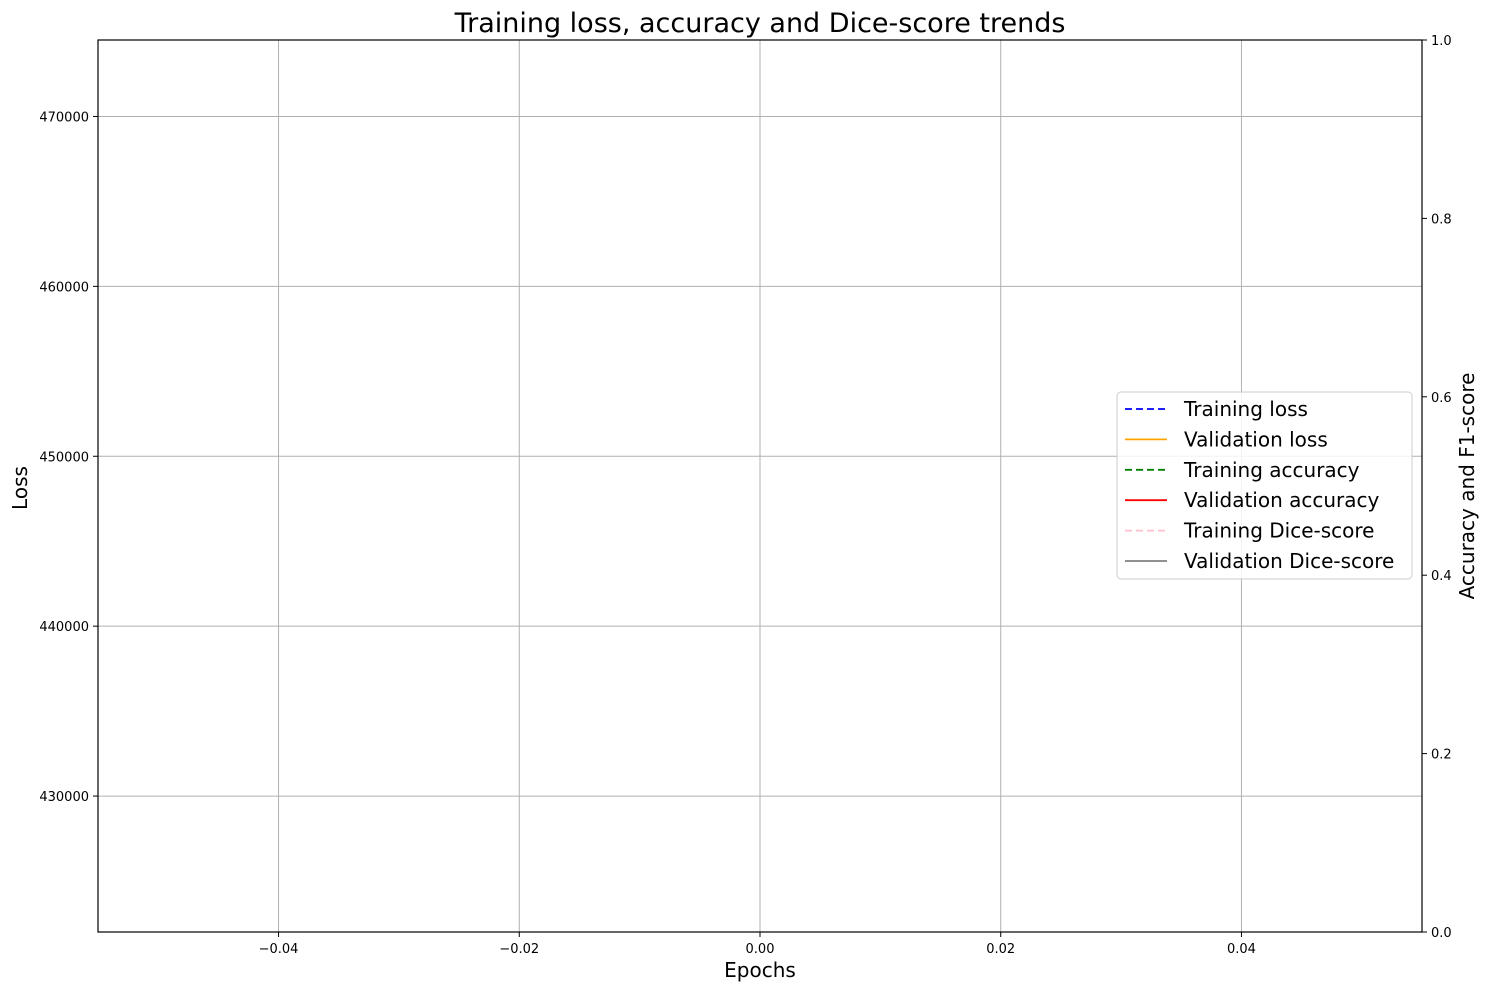 The width and height of the screenshot is (1489, 991). Describe the element at coordinates (1256, 439) in the screenshot. I see `legend-entry-label: Validation loss` at that location.